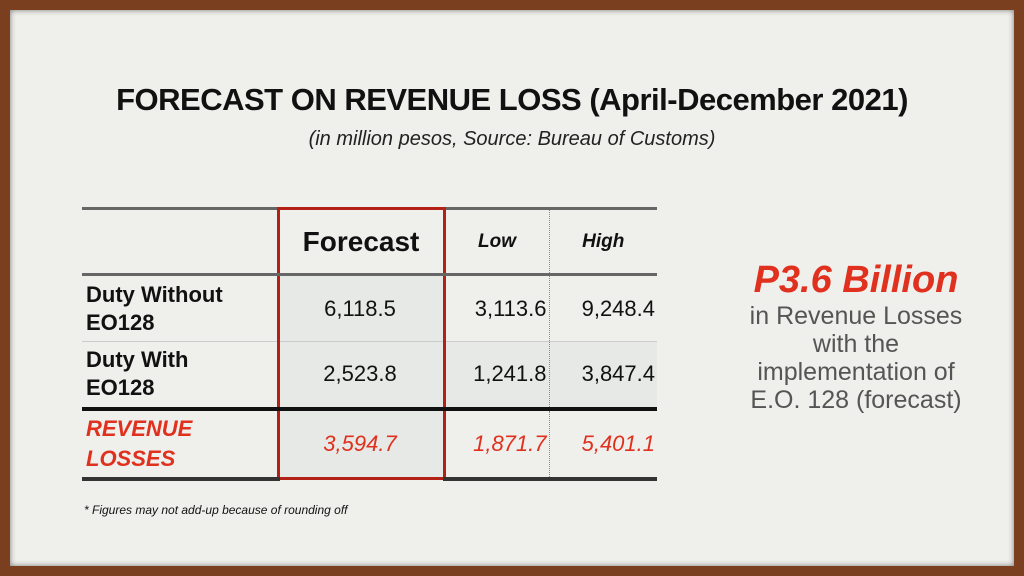  Describe the element at coordinates (856, 400) in the screenshot. I see `callout-line4: E.O. 128 (forecast)` at that location.